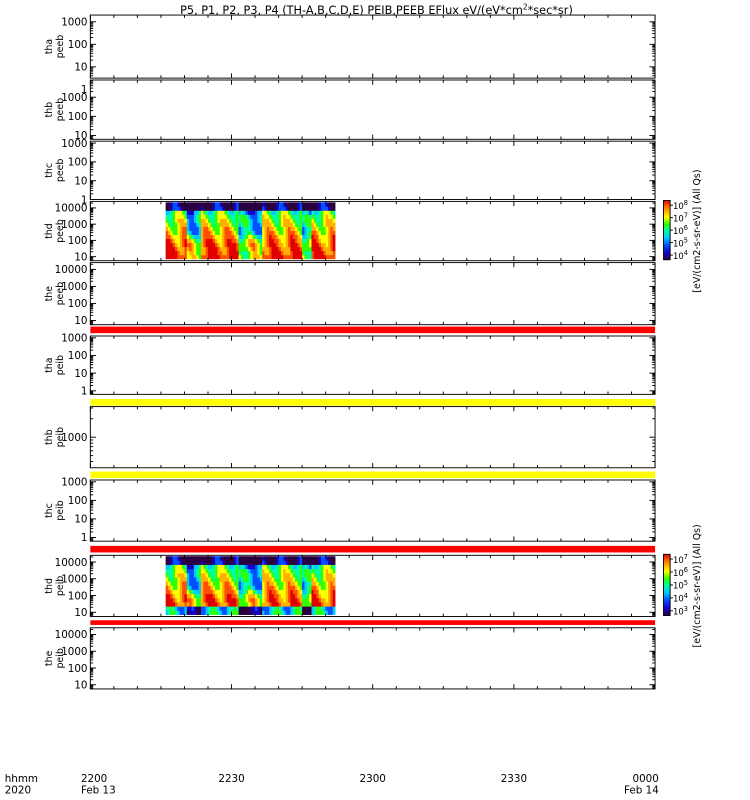 The height and width of the screenshot is (800, 750). What do you see at coordinates (697, 230) in the screenshot?
I see `colorbar-title: [eV/(cm2-s-sr-eV)] (All Qs)` at bounding box center [697, 230].